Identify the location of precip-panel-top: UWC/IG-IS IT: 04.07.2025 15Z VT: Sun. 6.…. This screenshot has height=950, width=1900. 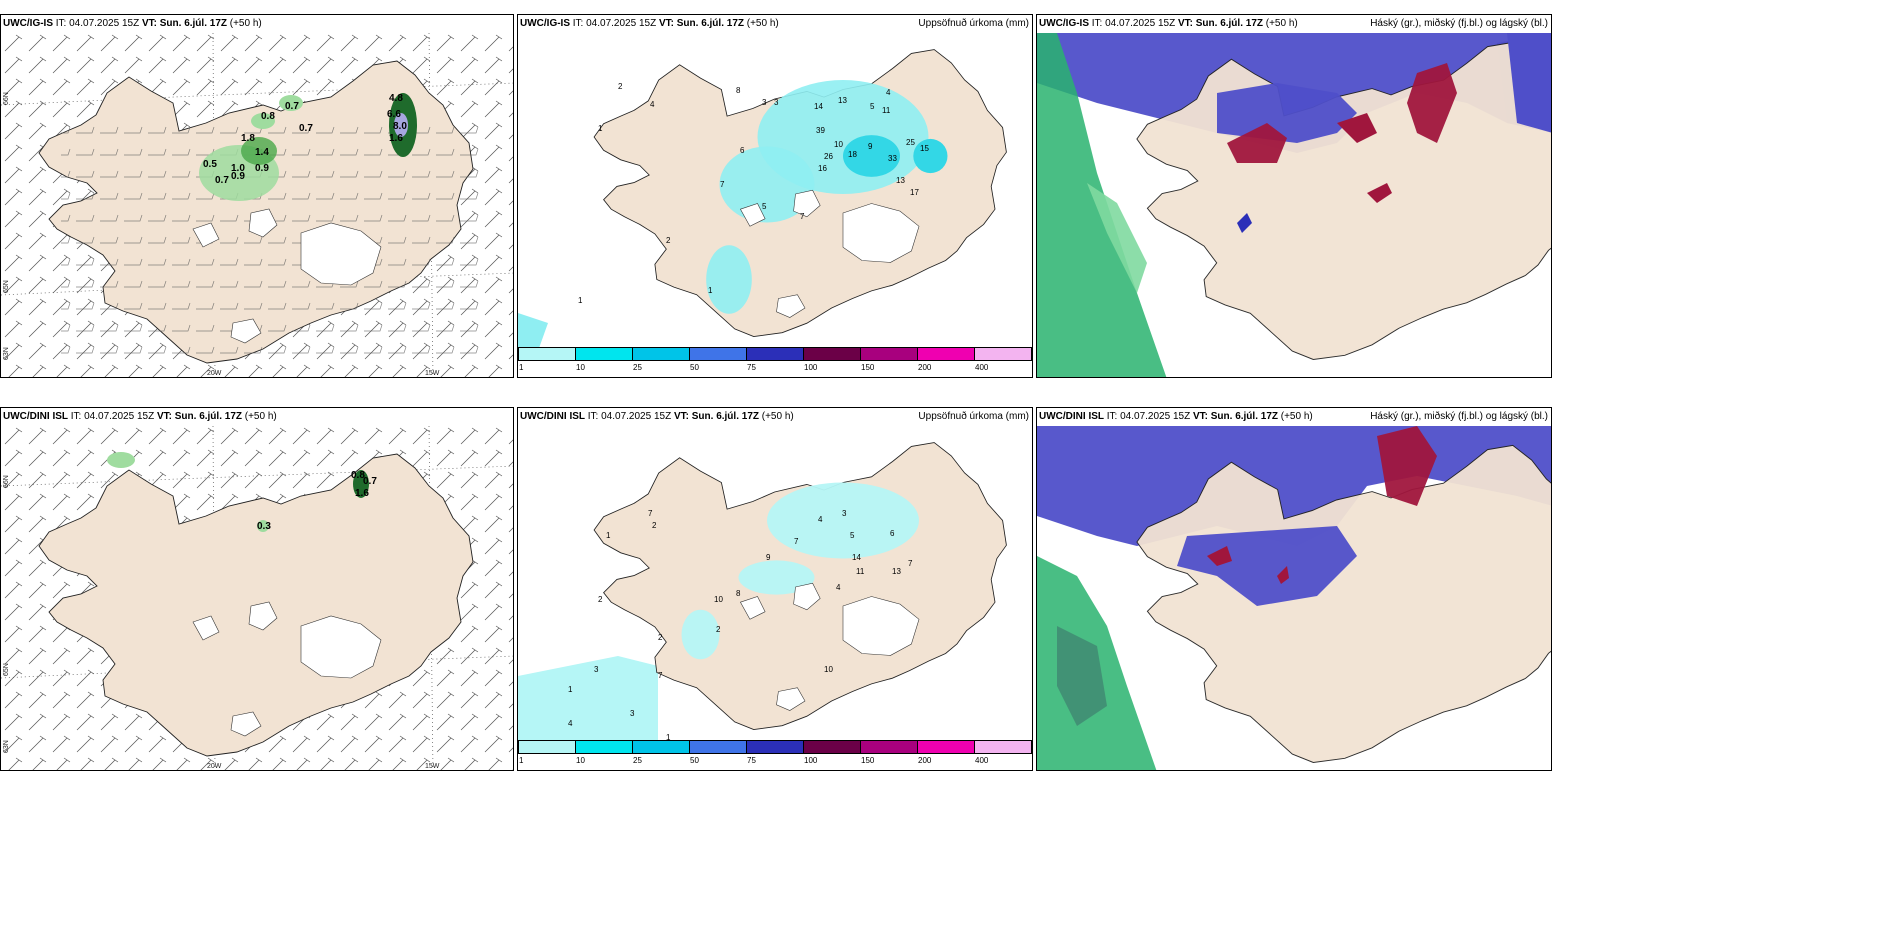
(775, 196).